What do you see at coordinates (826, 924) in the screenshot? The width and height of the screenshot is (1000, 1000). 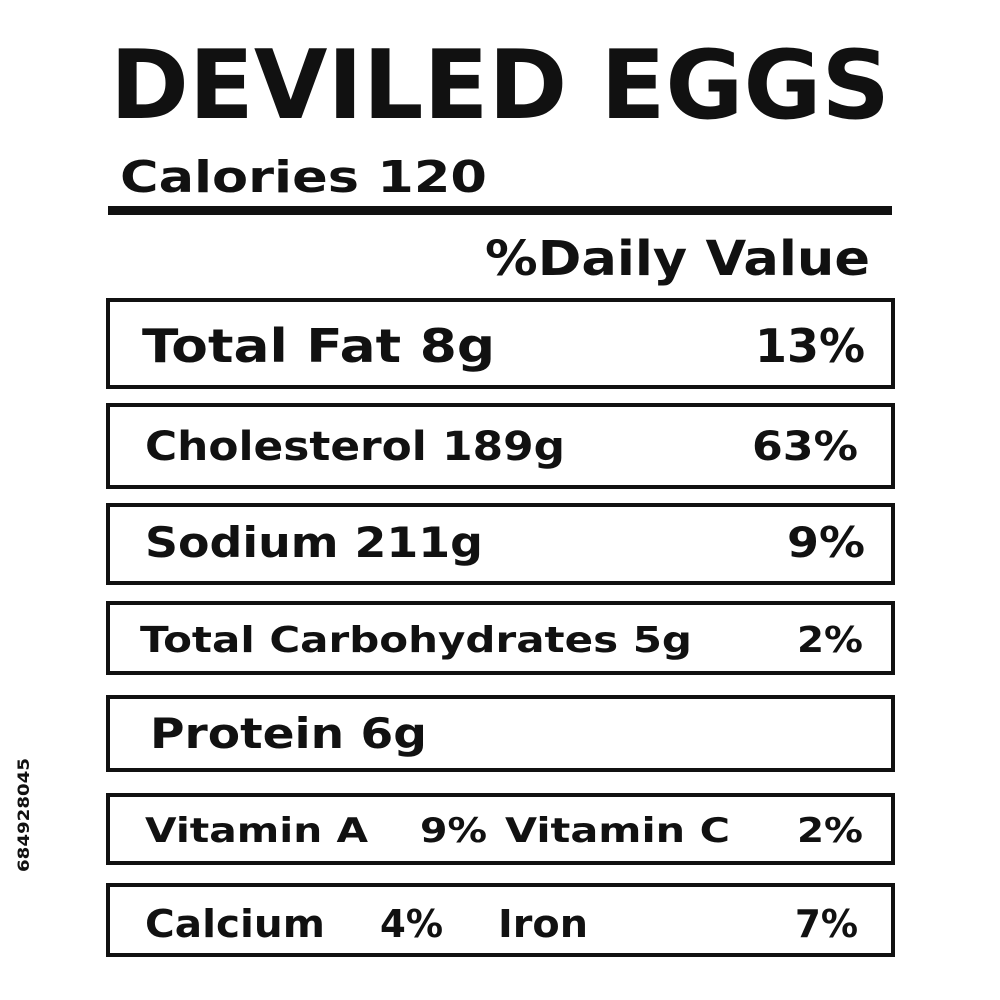 I see `nutrient-percent: 7%` at bounding box center [826, 924].